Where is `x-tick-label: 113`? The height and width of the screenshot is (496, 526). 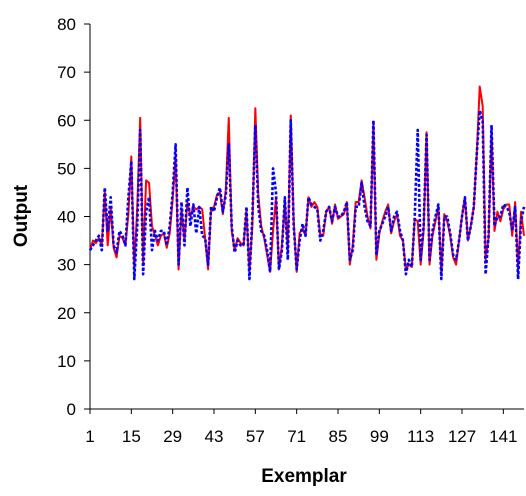 x-tick-label: 113 is located at coordinates (420, 436).